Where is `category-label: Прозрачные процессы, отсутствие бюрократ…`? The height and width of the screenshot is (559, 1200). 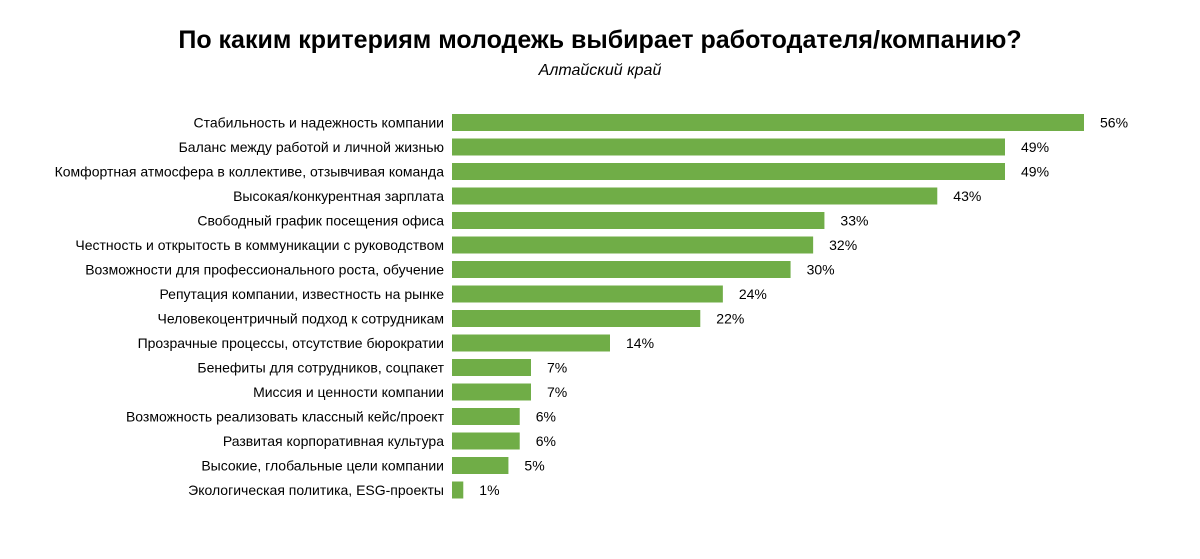 category-label: Прозрачные процессы, отсутствие бюрократ… is located at coordinates (291, 343).